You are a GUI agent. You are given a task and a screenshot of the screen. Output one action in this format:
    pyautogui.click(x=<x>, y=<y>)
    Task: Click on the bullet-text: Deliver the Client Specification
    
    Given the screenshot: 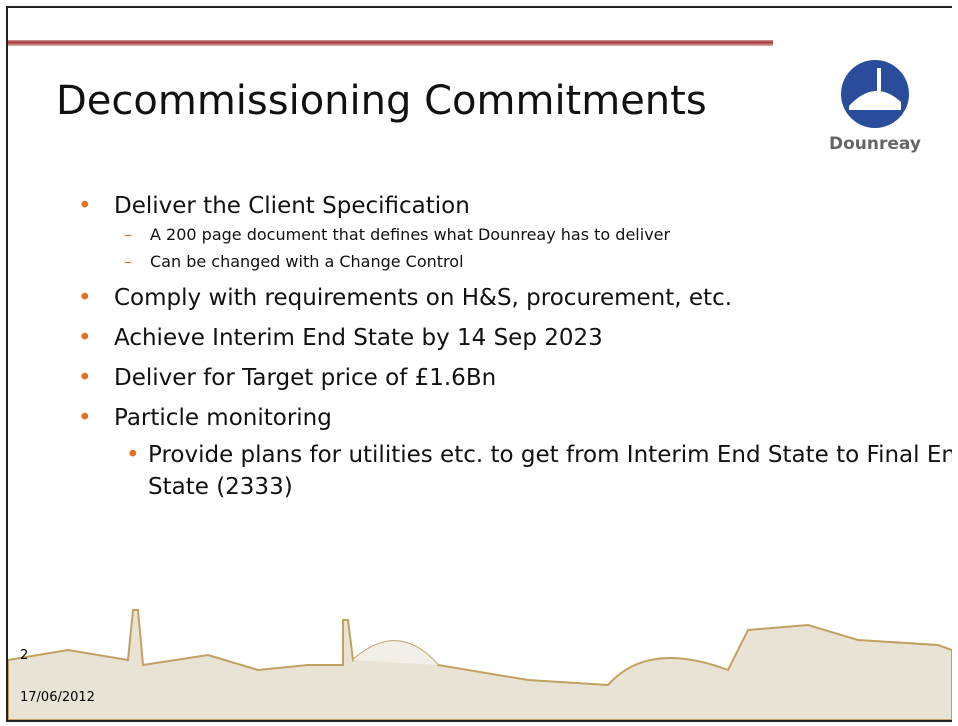 What is the action you would take?
    pyautogui.click(x=292, y=206)
    